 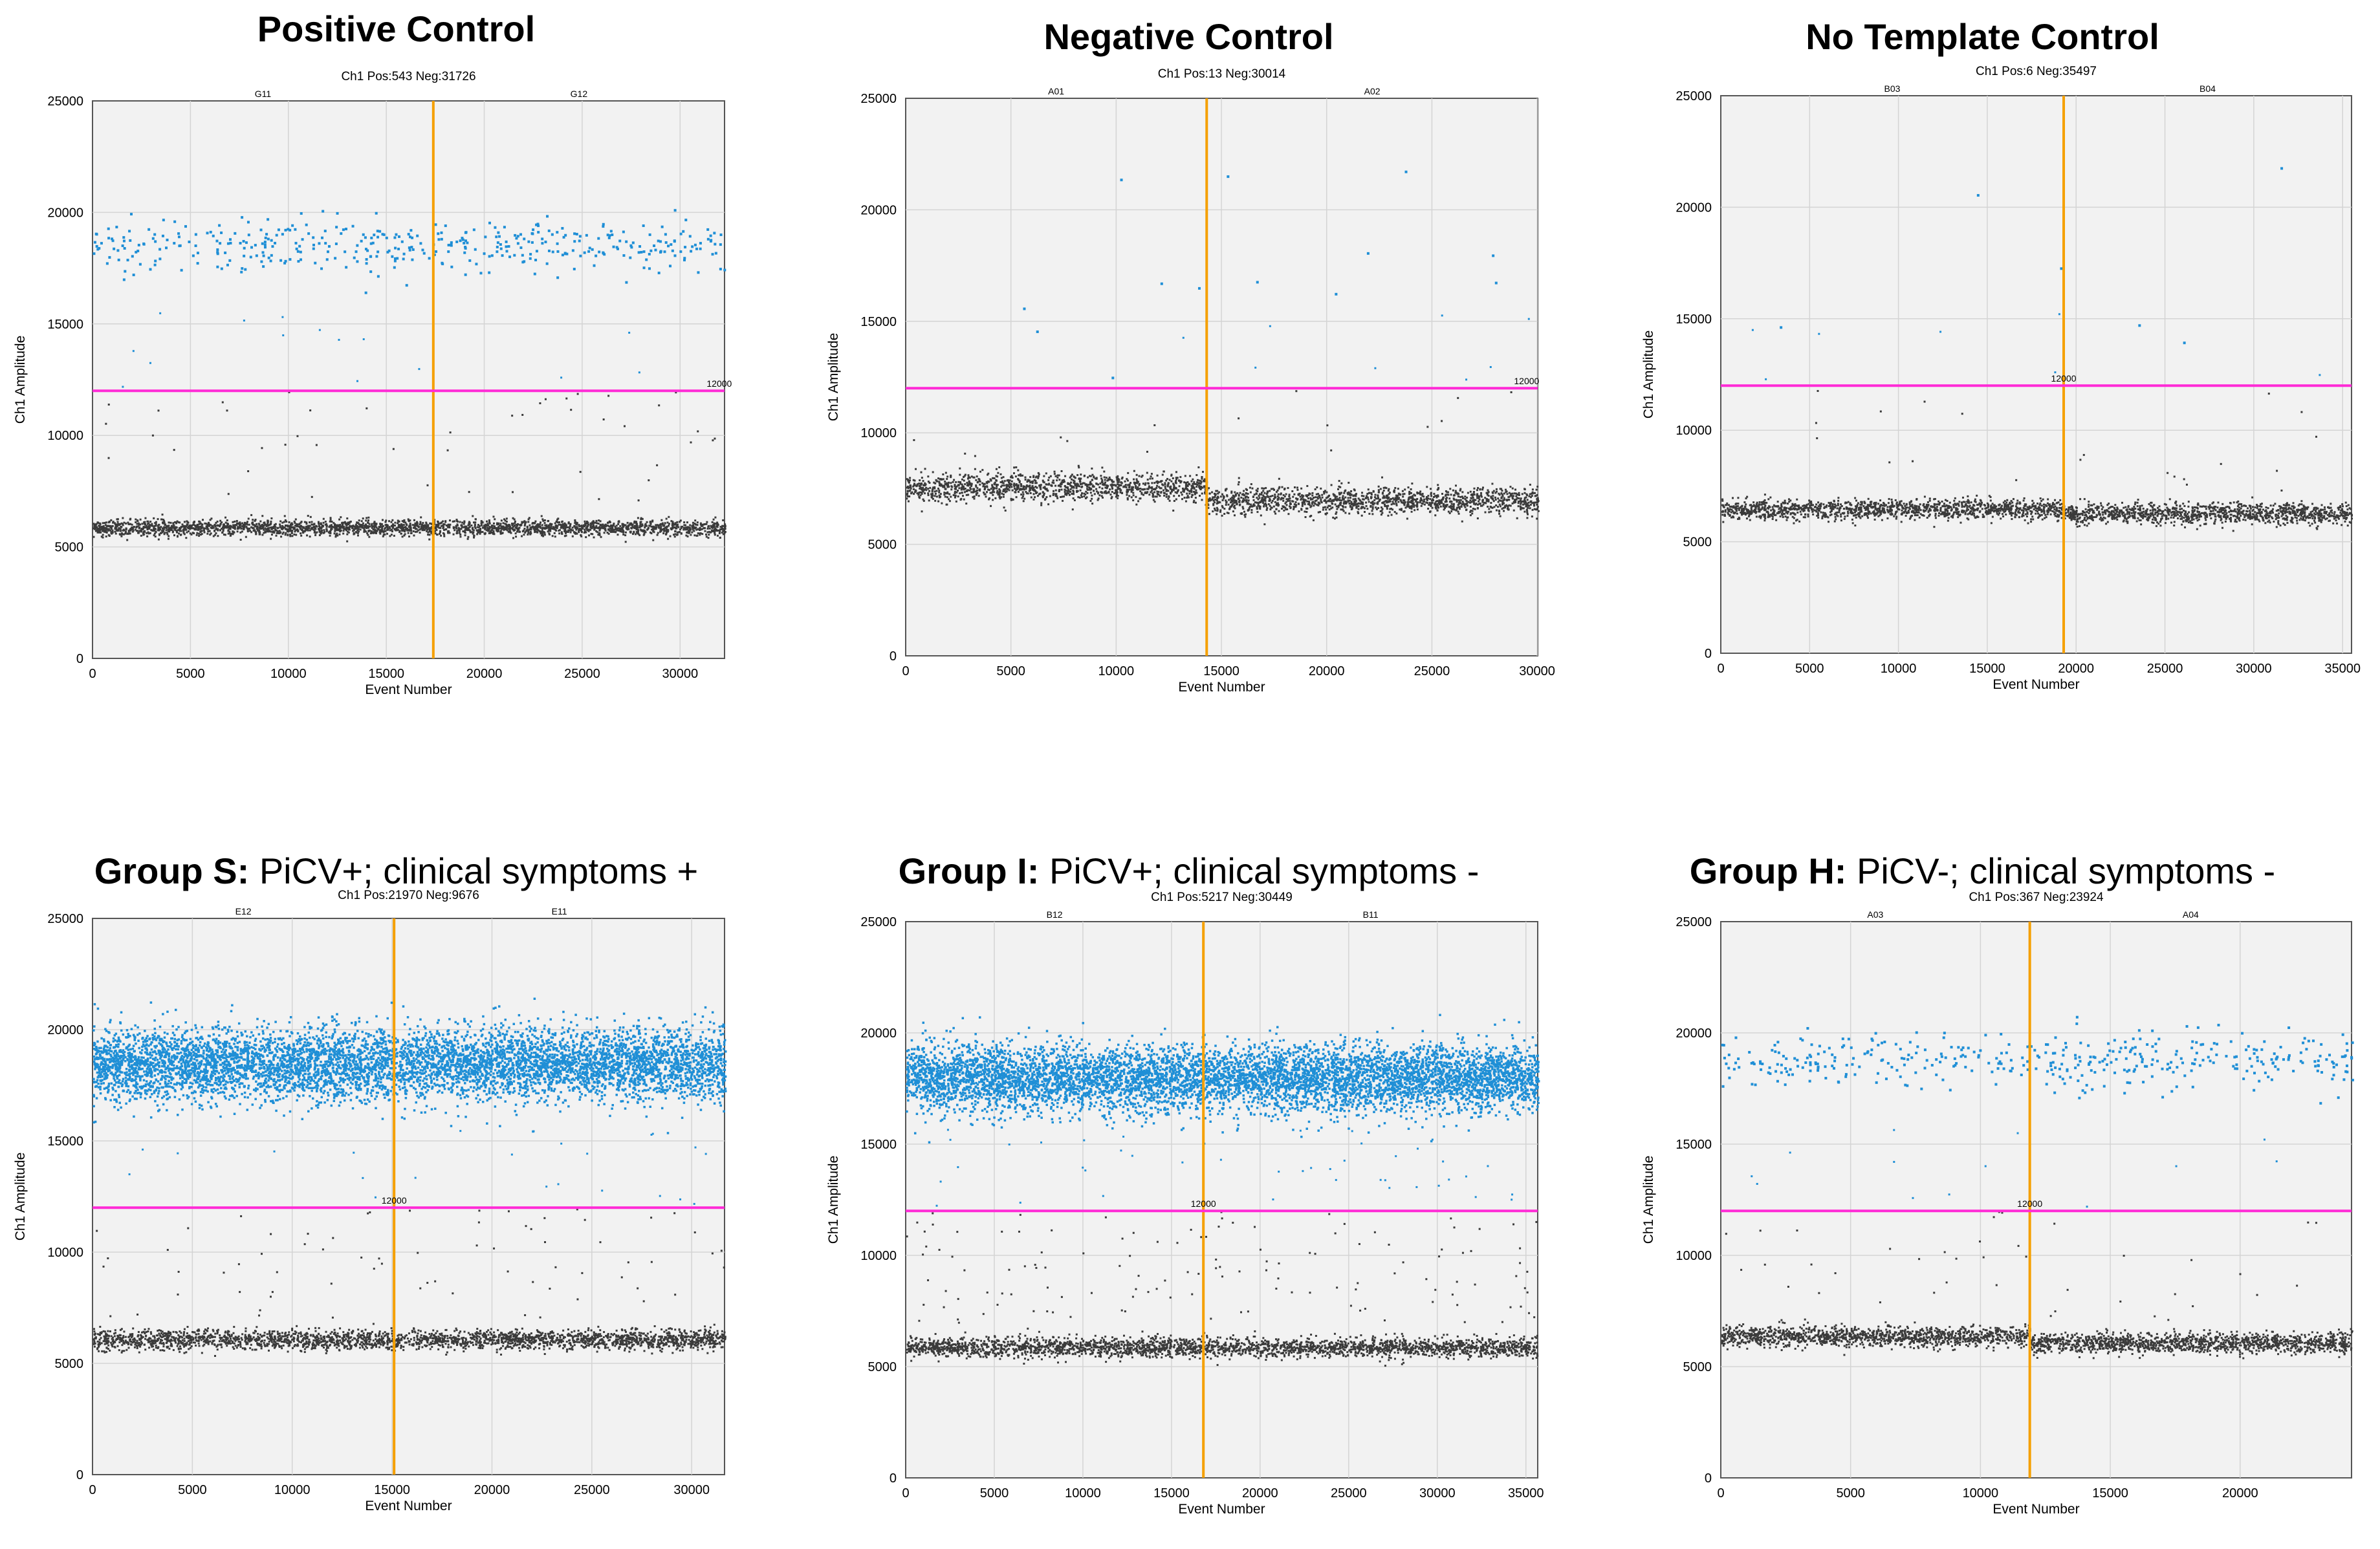 I want to click on y-tick-label: 20000, so click(x=65, y=213).